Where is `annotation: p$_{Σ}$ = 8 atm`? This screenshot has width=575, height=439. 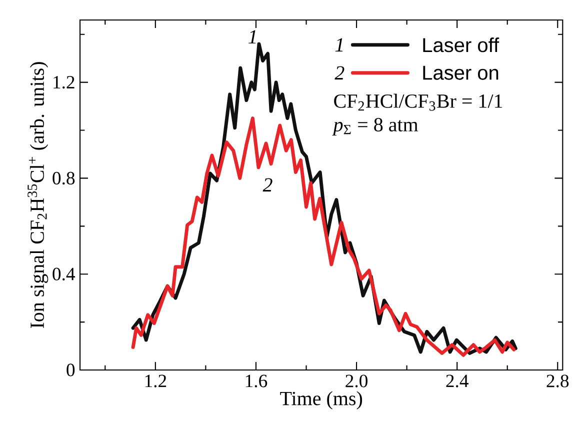 annotation: p$_{Σ}$ = 8 atm is located at coordinates (375, 127).